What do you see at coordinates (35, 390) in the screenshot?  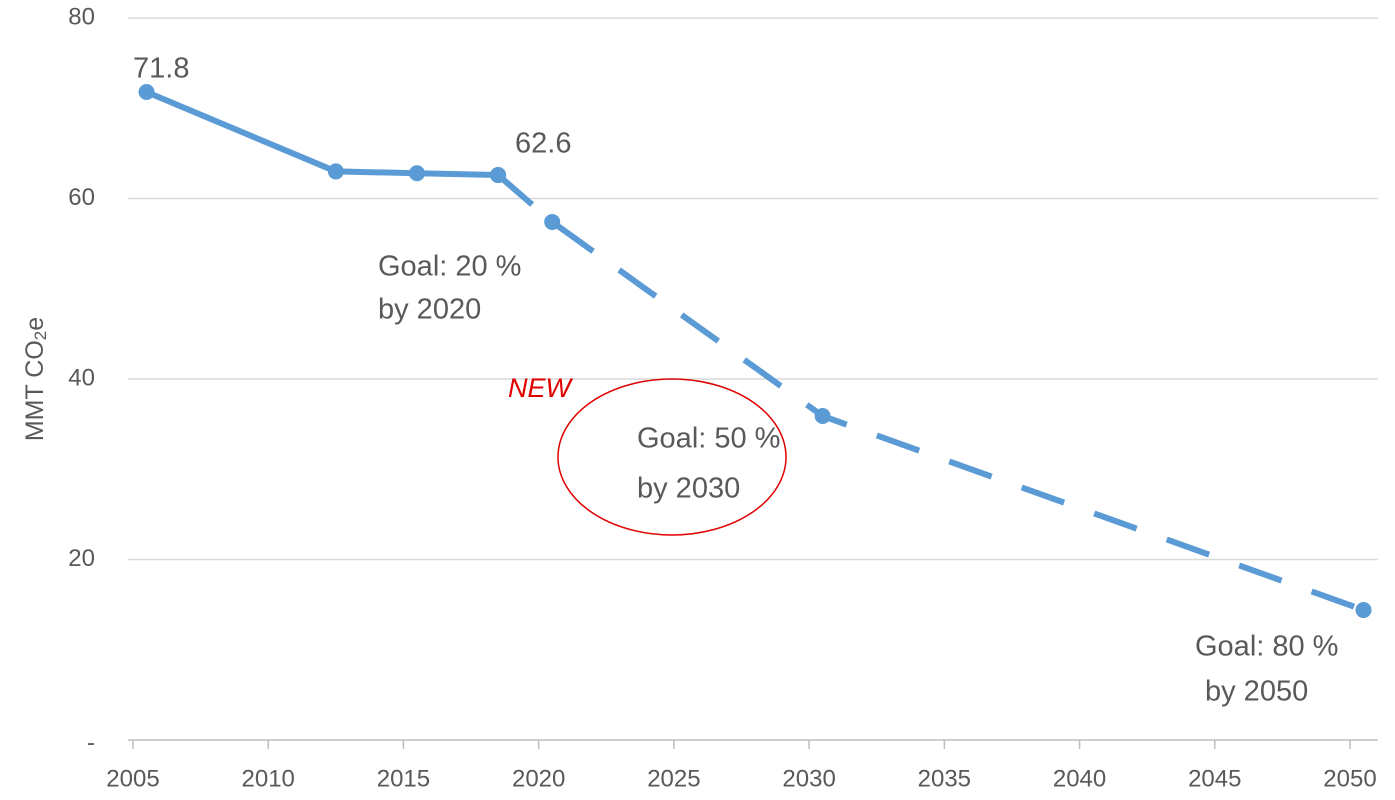 I see `y-axis-label-text: MMT CO` at bounding box center [35, 390].